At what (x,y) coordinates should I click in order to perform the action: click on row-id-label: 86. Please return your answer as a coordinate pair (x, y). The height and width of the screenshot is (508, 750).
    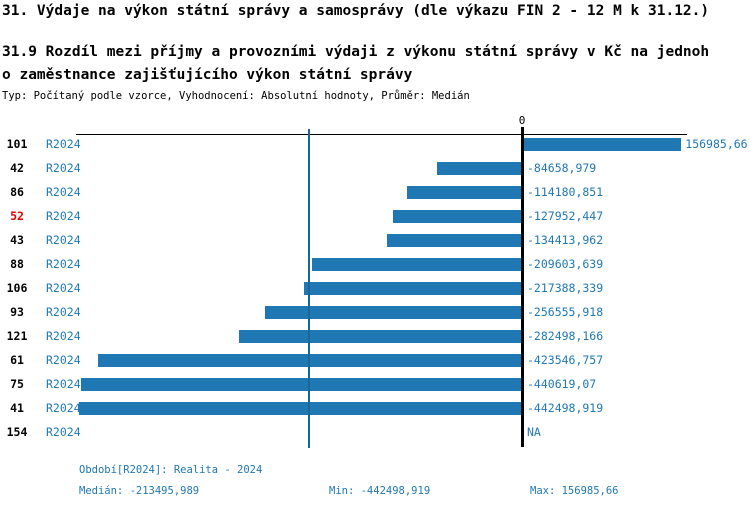
    Looking at the image, I should click on (17, 192).